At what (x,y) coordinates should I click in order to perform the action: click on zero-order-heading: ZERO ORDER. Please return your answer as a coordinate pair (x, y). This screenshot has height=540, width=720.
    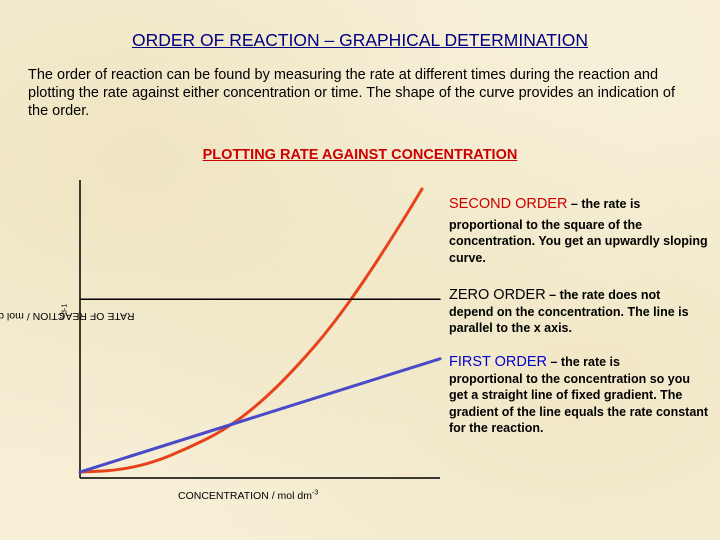
    Looking at the image, I should click on (497, 295).